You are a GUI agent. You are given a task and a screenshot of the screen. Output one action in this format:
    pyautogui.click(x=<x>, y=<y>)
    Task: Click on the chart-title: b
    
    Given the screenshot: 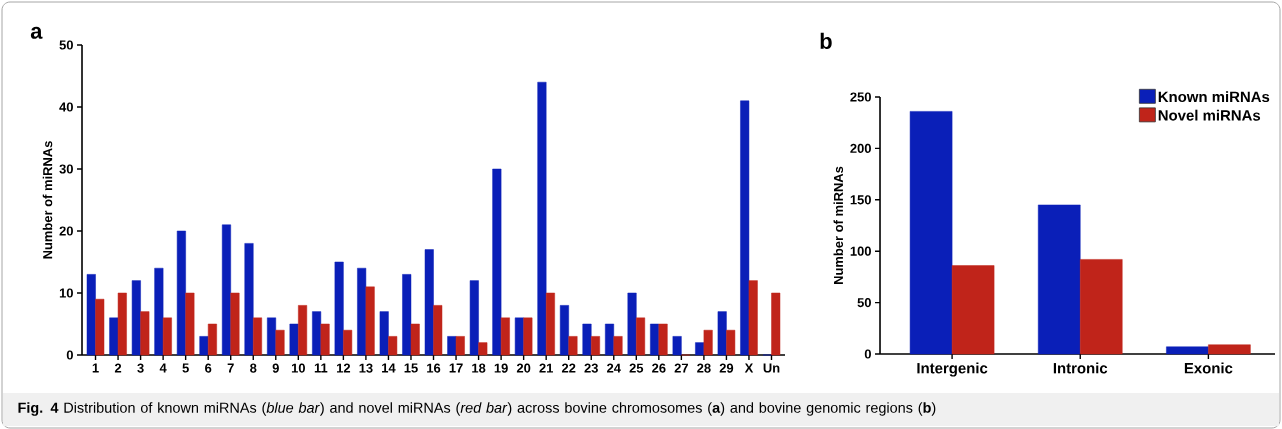 What is the action you would take?
    pyautogui.click(x=826, y=40)
    